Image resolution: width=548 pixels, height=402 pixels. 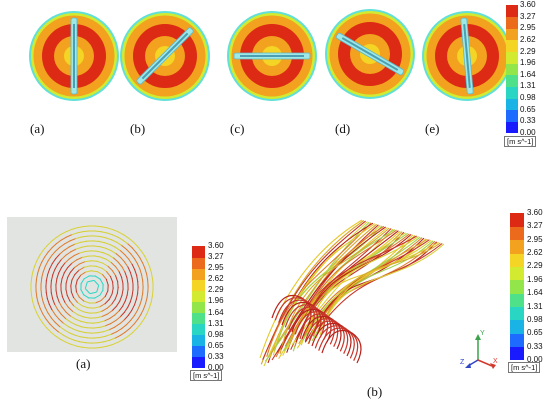 I want to click on rotor-contour-disk, so click(x=165, y=56).